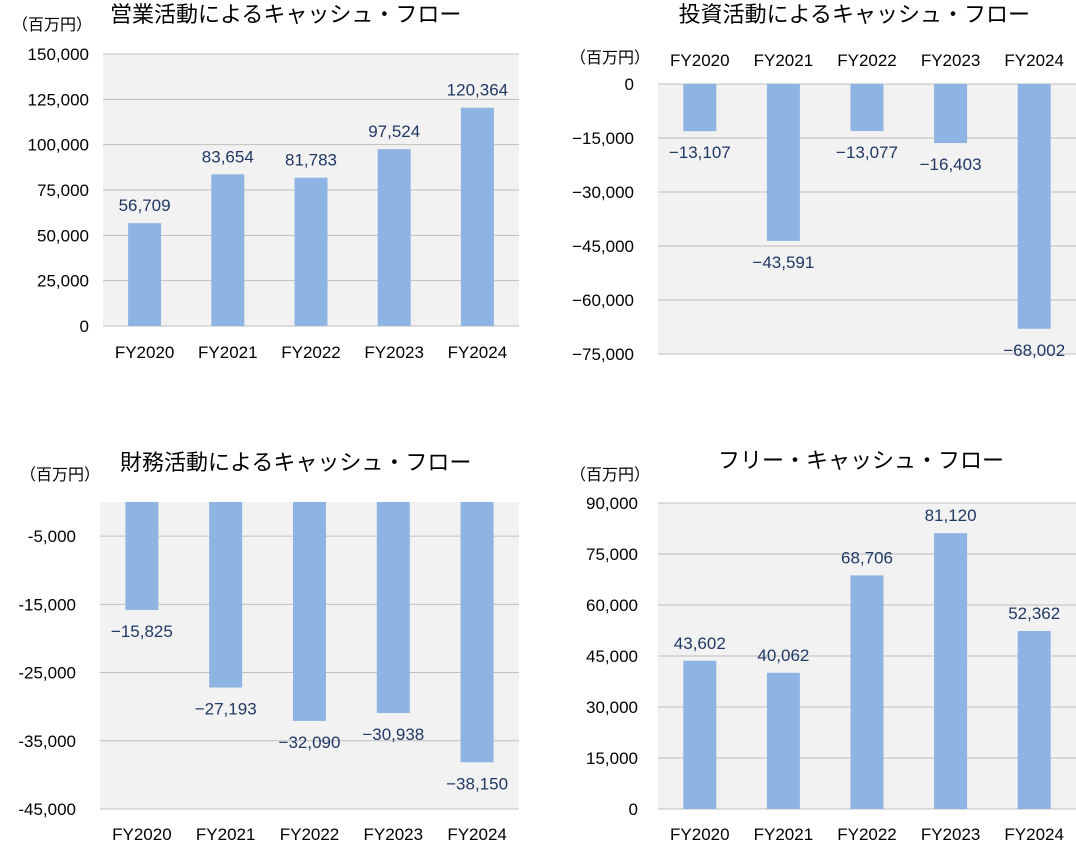  What do you see at coordinates (612, 758) in the screenshot?
I see `y-tick-label: 15,000` at bounding box center [612, 758].